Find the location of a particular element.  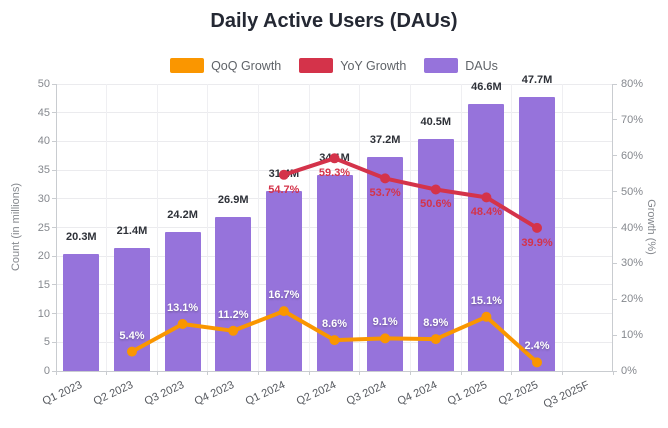

right-axis-tick-label: 20% is located at coordinates (632, 299).